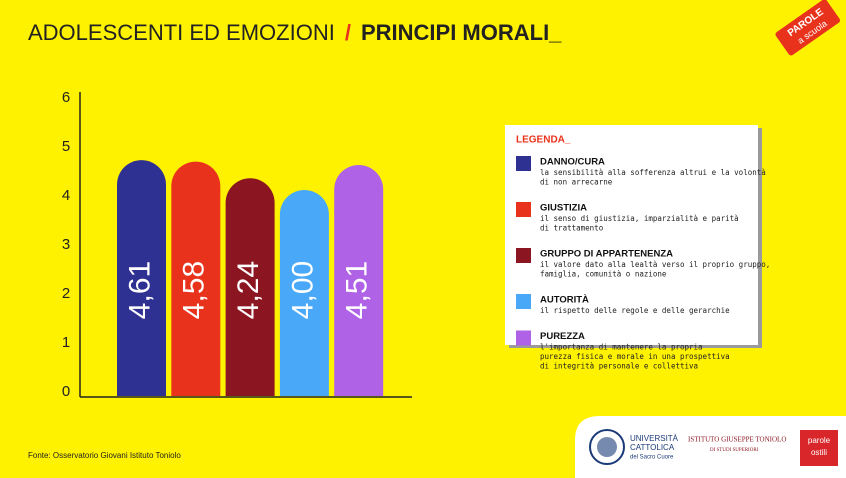 The image size is (846, 478). What do you see at coordinates (563, 208) in the screenshot?
I see `legend-label: GIUSTIZIA` at bounding box center [563, 208].